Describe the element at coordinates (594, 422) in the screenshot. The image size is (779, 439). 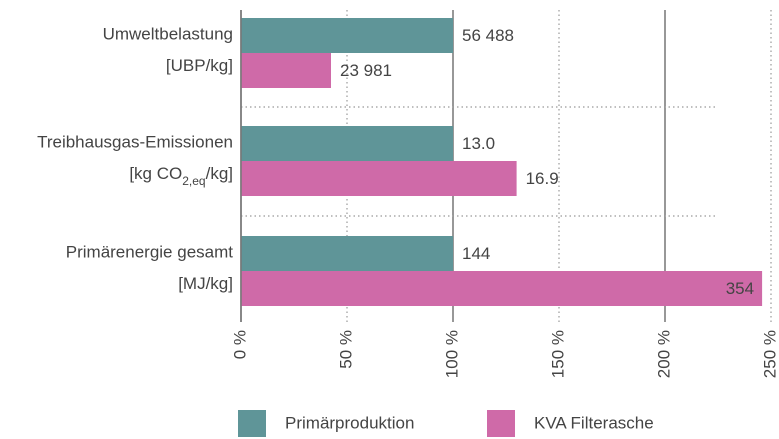
I see `legend-label: KVA Filterasche` at that location.